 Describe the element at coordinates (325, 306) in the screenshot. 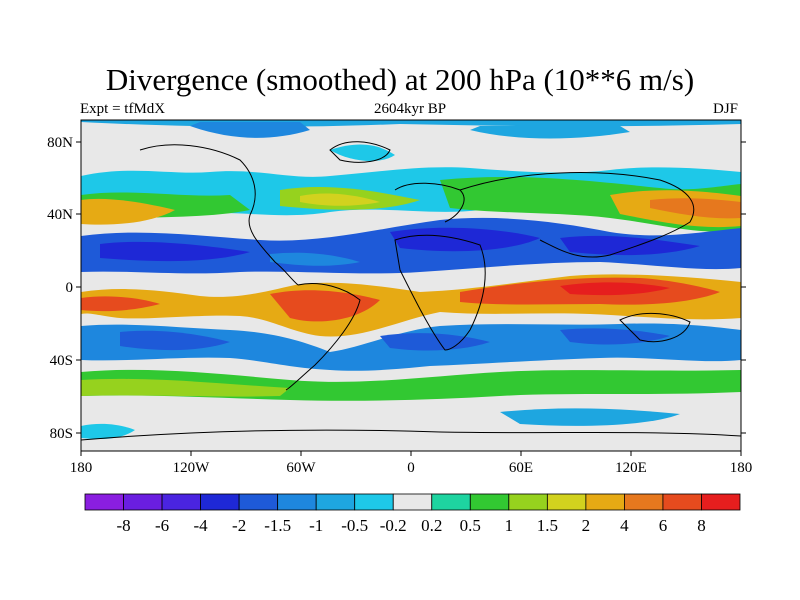

I see `divergence-core-amazon` at that location.